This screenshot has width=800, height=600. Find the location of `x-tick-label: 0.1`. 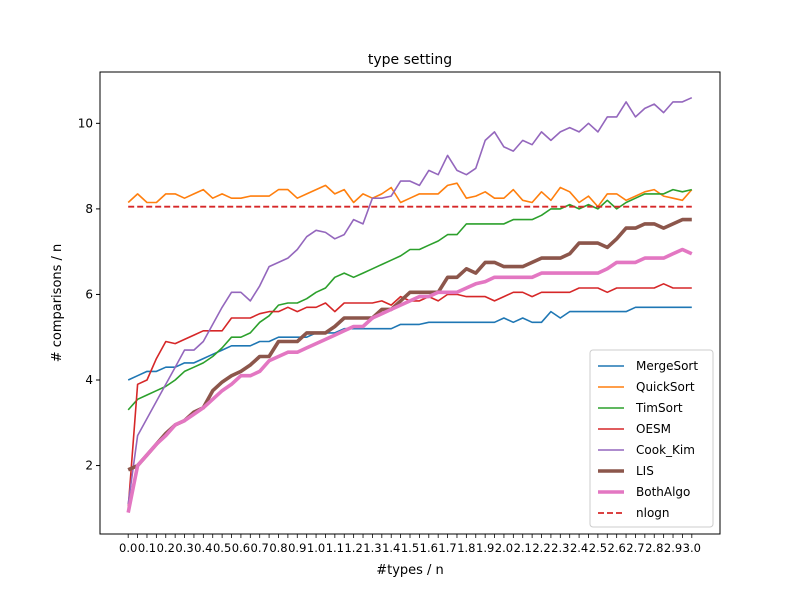

x-tick-label: 0.1 is located at coordinates (147, 548).